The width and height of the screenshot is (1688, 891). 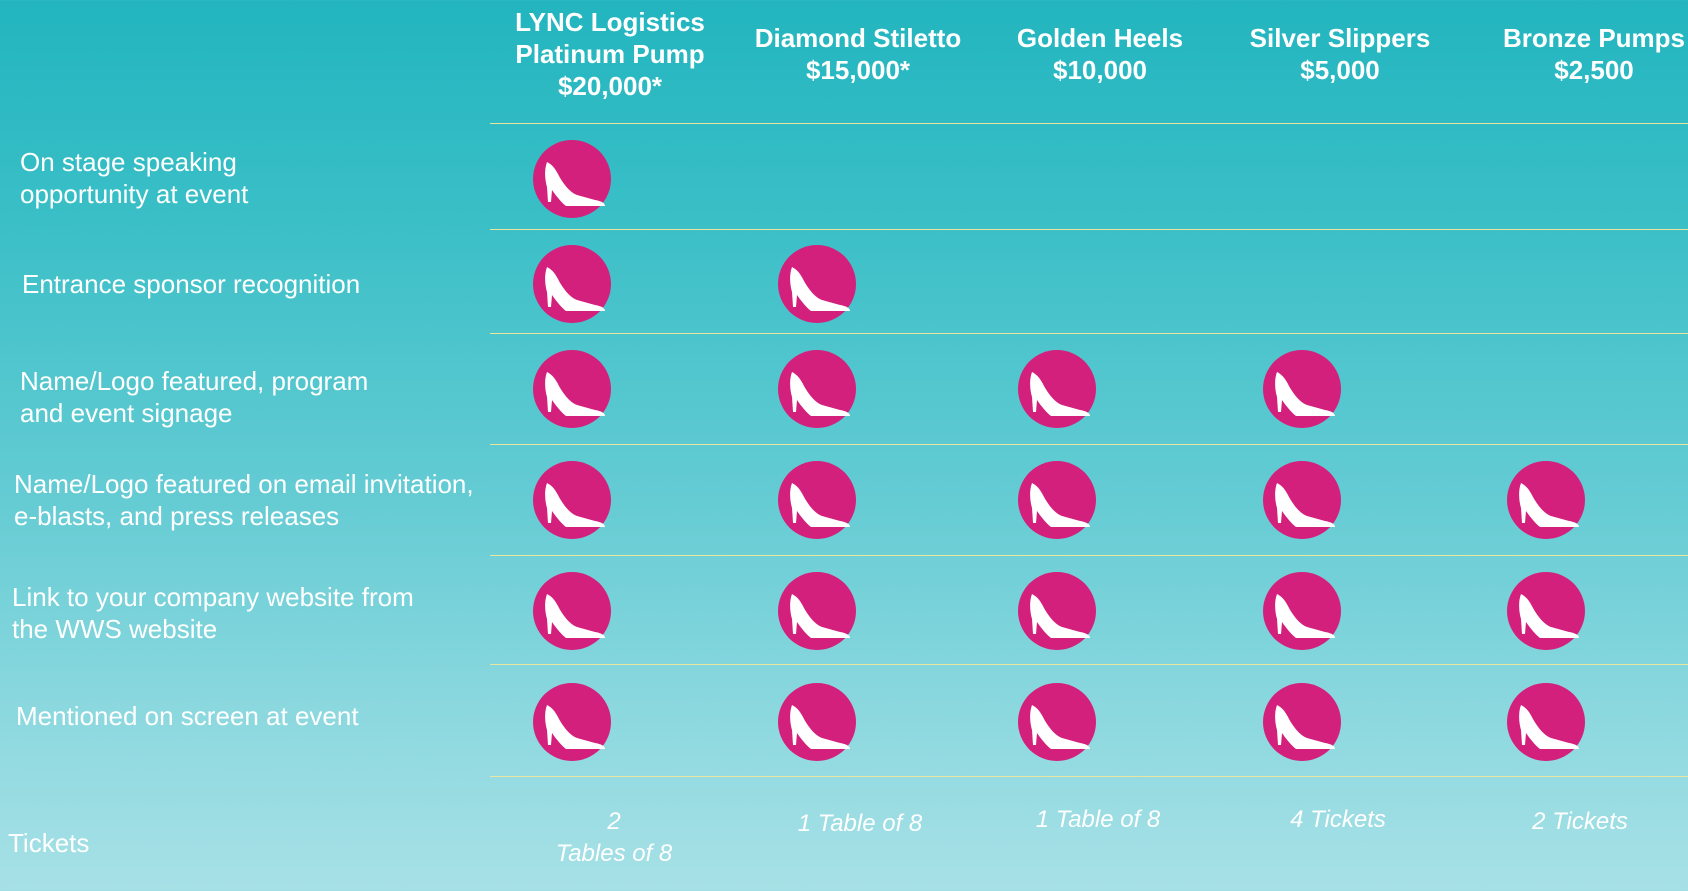 What do you see at coordinates (1576, 54) in the screenshot?
I see `tier-header-bronze: Bronze Pumps $2,500` at bounding box center [1576, 54].